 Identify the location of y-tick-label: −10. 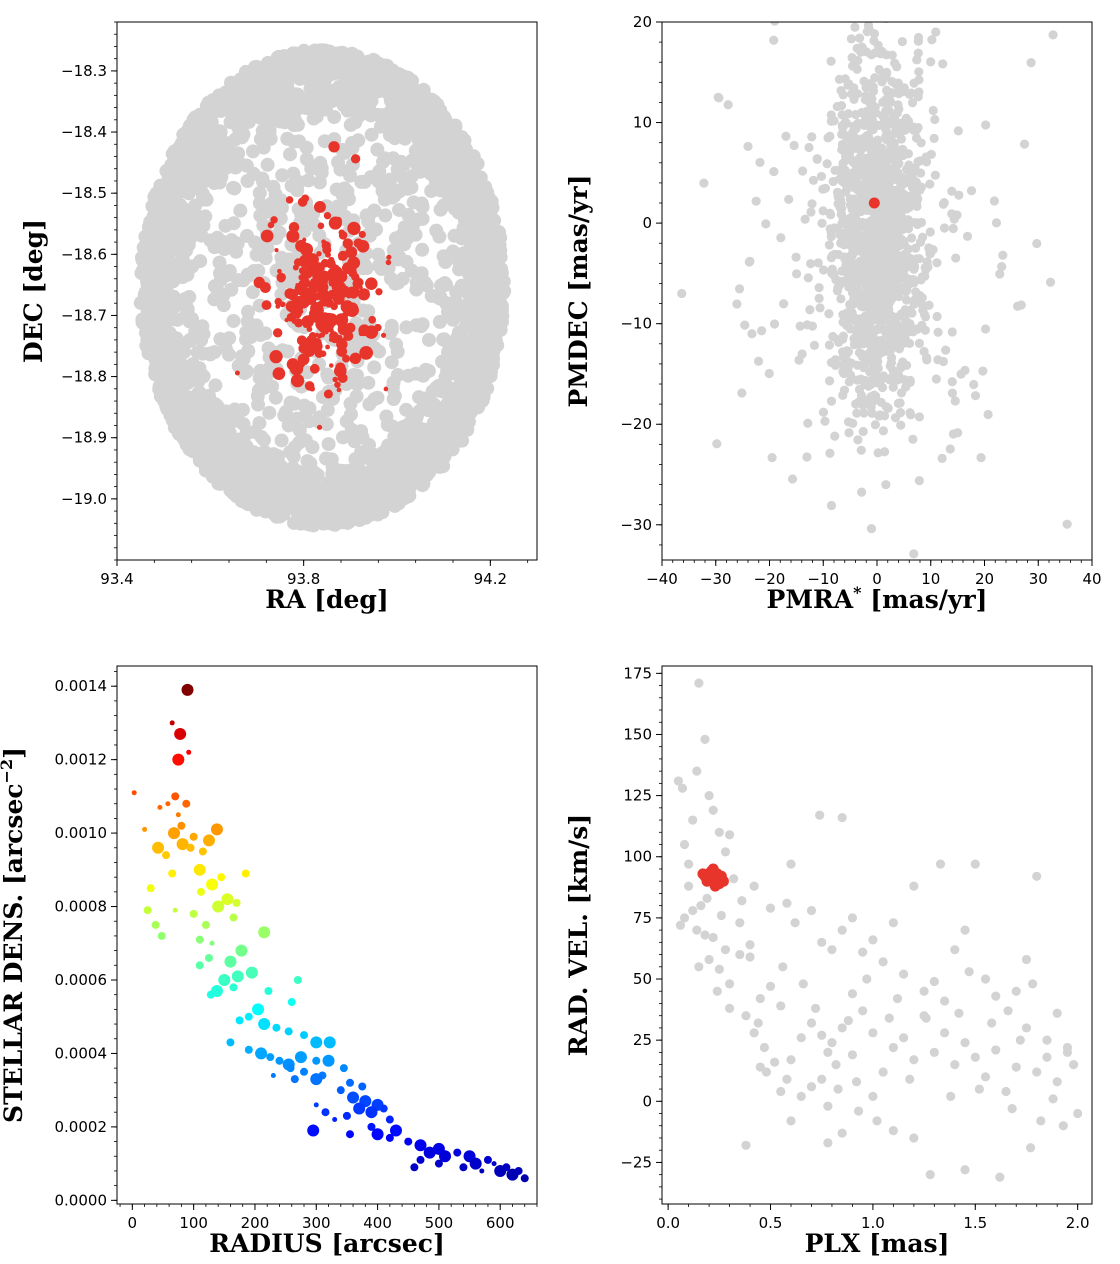
(636, 324).